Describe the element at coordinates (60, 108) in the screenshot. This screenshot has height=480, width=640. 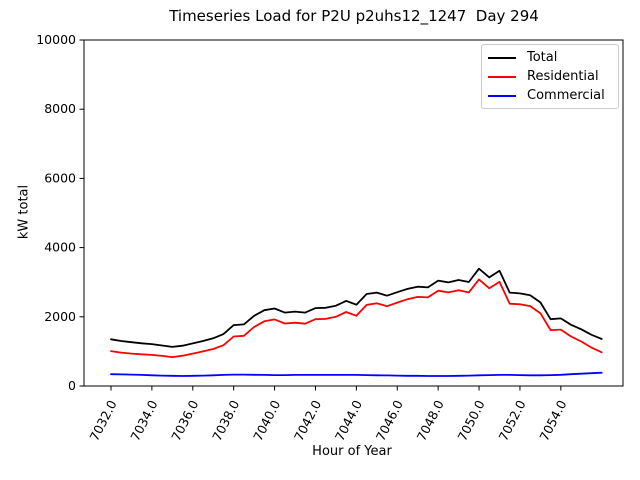
I see `y-tick-label: 8000` at that location.